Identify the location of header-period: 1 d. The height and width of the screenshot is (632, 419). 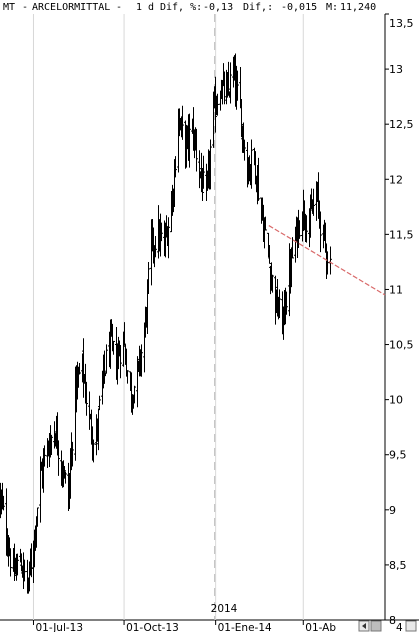
(145, 7).